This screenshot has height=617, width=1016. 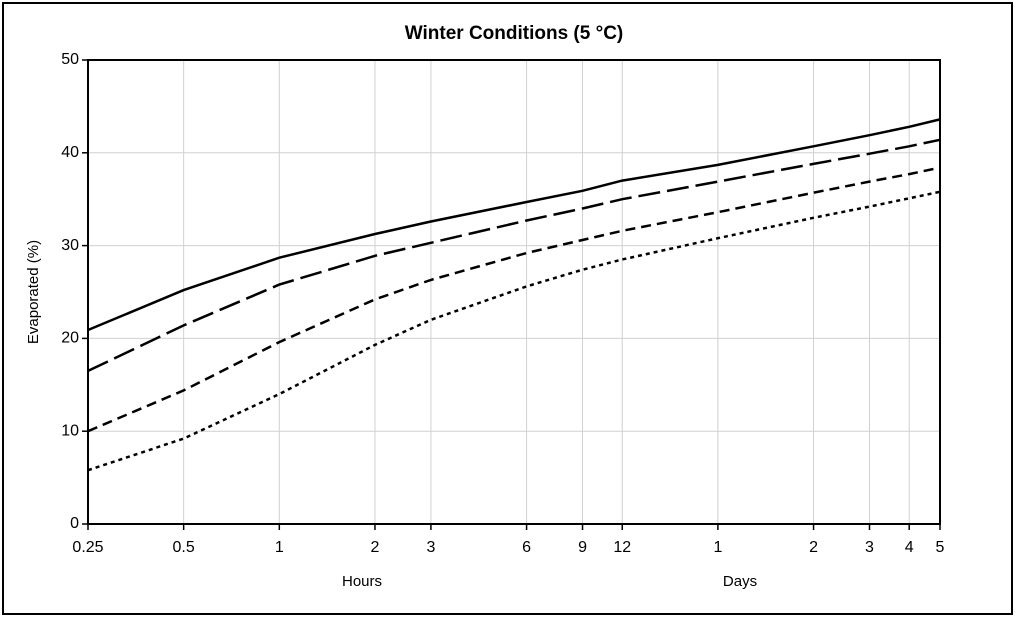 What do you see at coordinates (740, 581) in the screenshot?
I see `x-group-label: Days` at bounding box center [740, 581].